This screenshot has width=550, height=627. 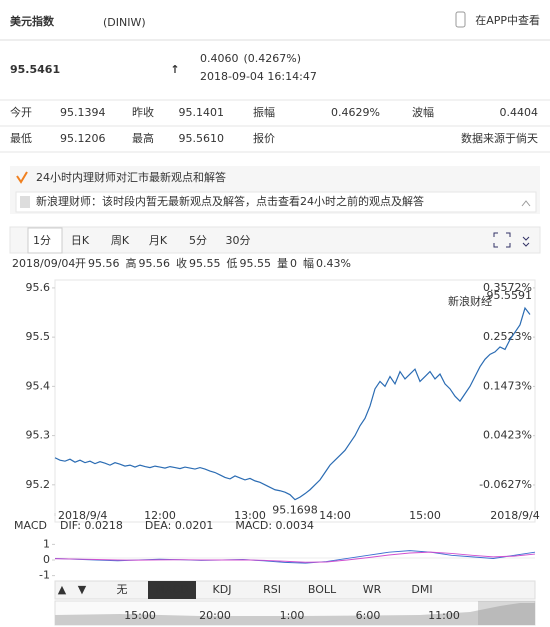 I want to click on app-link: 在APP中查看, so click(x=507, y=20).